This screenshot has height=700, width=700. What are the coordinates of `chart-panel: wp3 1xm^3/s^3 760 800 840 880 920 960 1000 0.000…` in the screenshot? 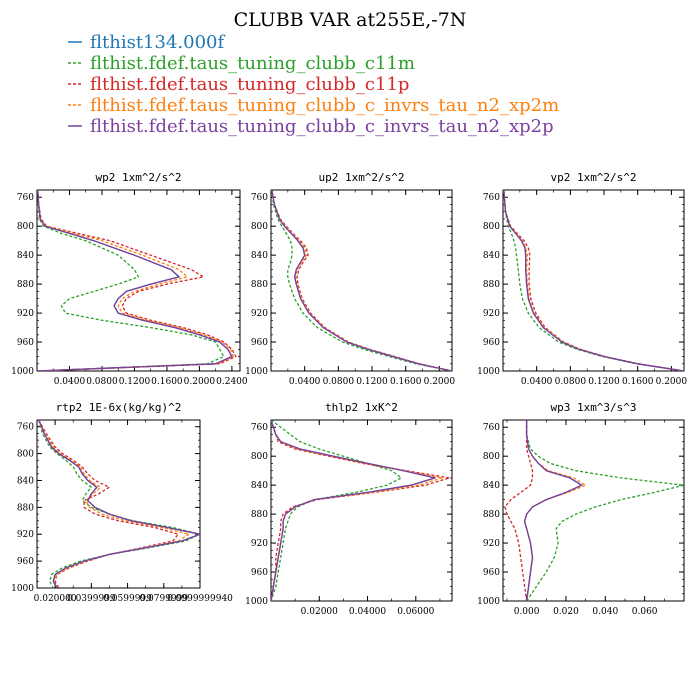 It's located at (581, 509).